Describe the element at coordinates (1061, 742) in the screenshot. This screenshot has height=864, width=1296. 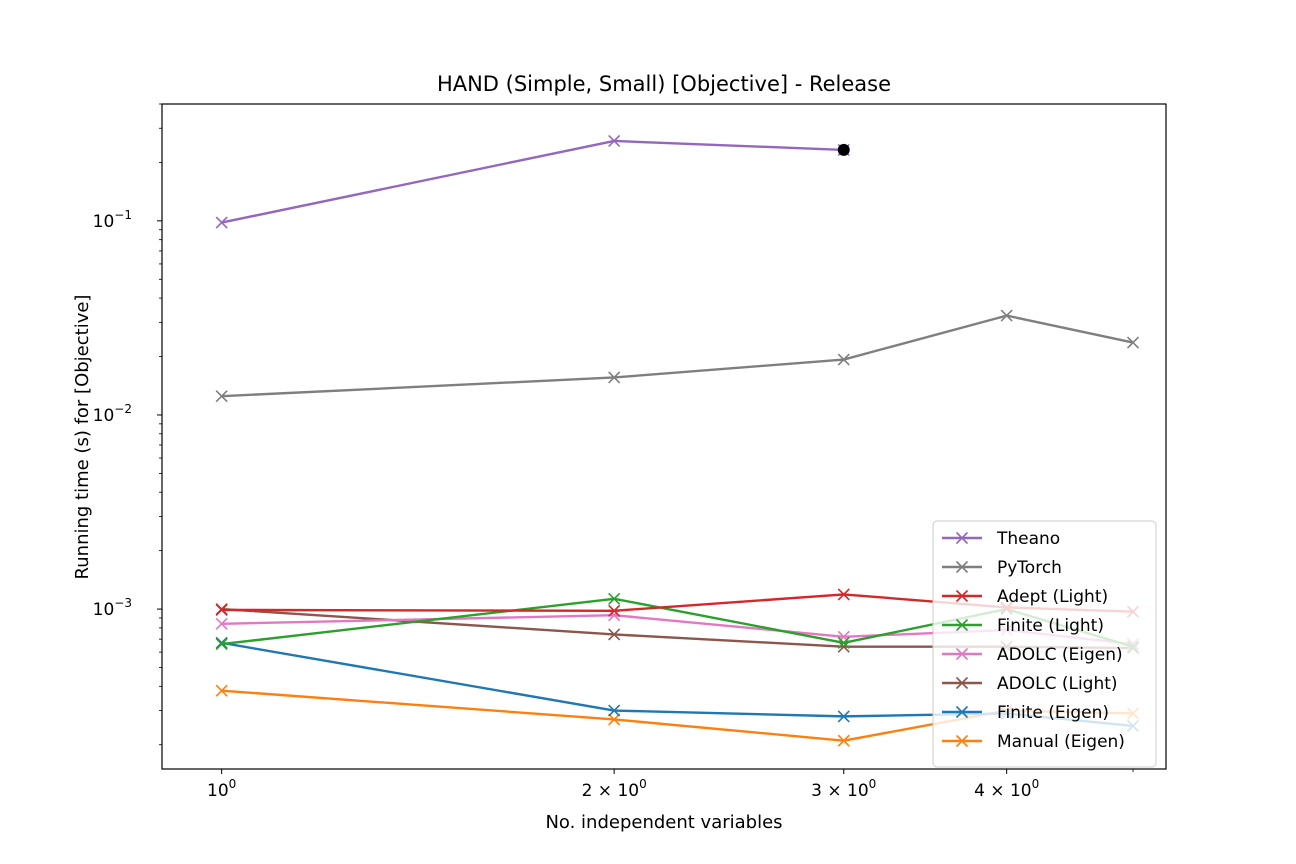
I see `legend-label: Manual (Eigen)` at that location.